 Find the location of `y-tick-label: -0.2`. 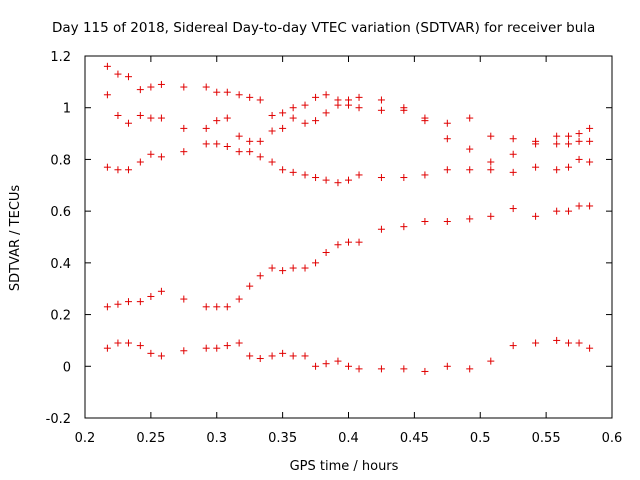

y-tick-label: -0.2 is located at coordinates (58, 419).